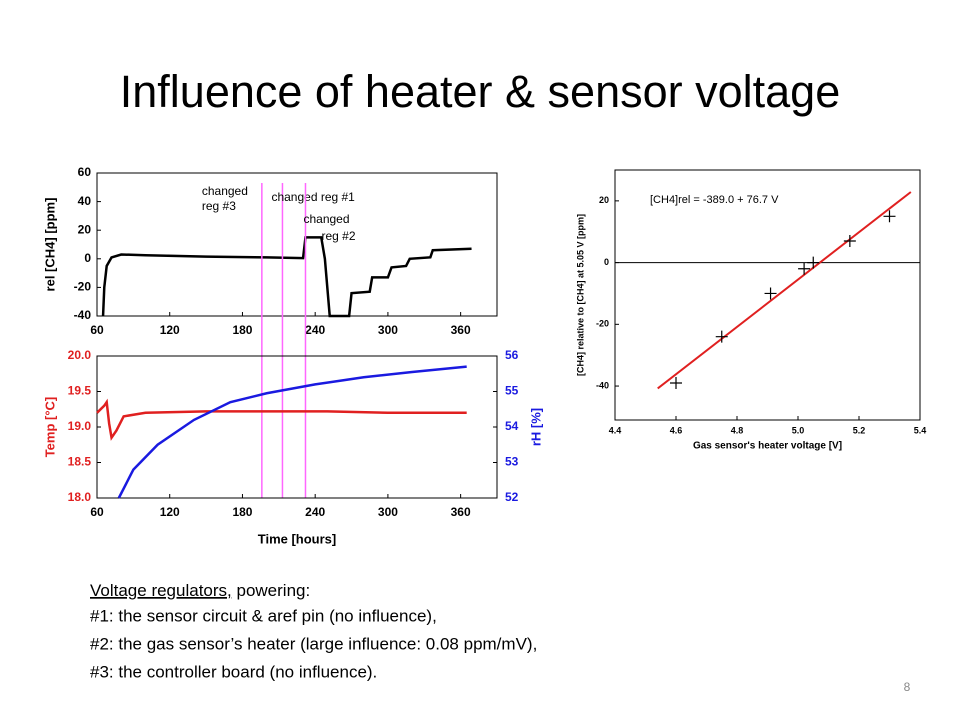 The width and height of the screenshot is (960, 720). Describe the element at coordinates (161, 590) in the screenshot. I see `notes-lead-underlined: Voltage regulators,` at that location.